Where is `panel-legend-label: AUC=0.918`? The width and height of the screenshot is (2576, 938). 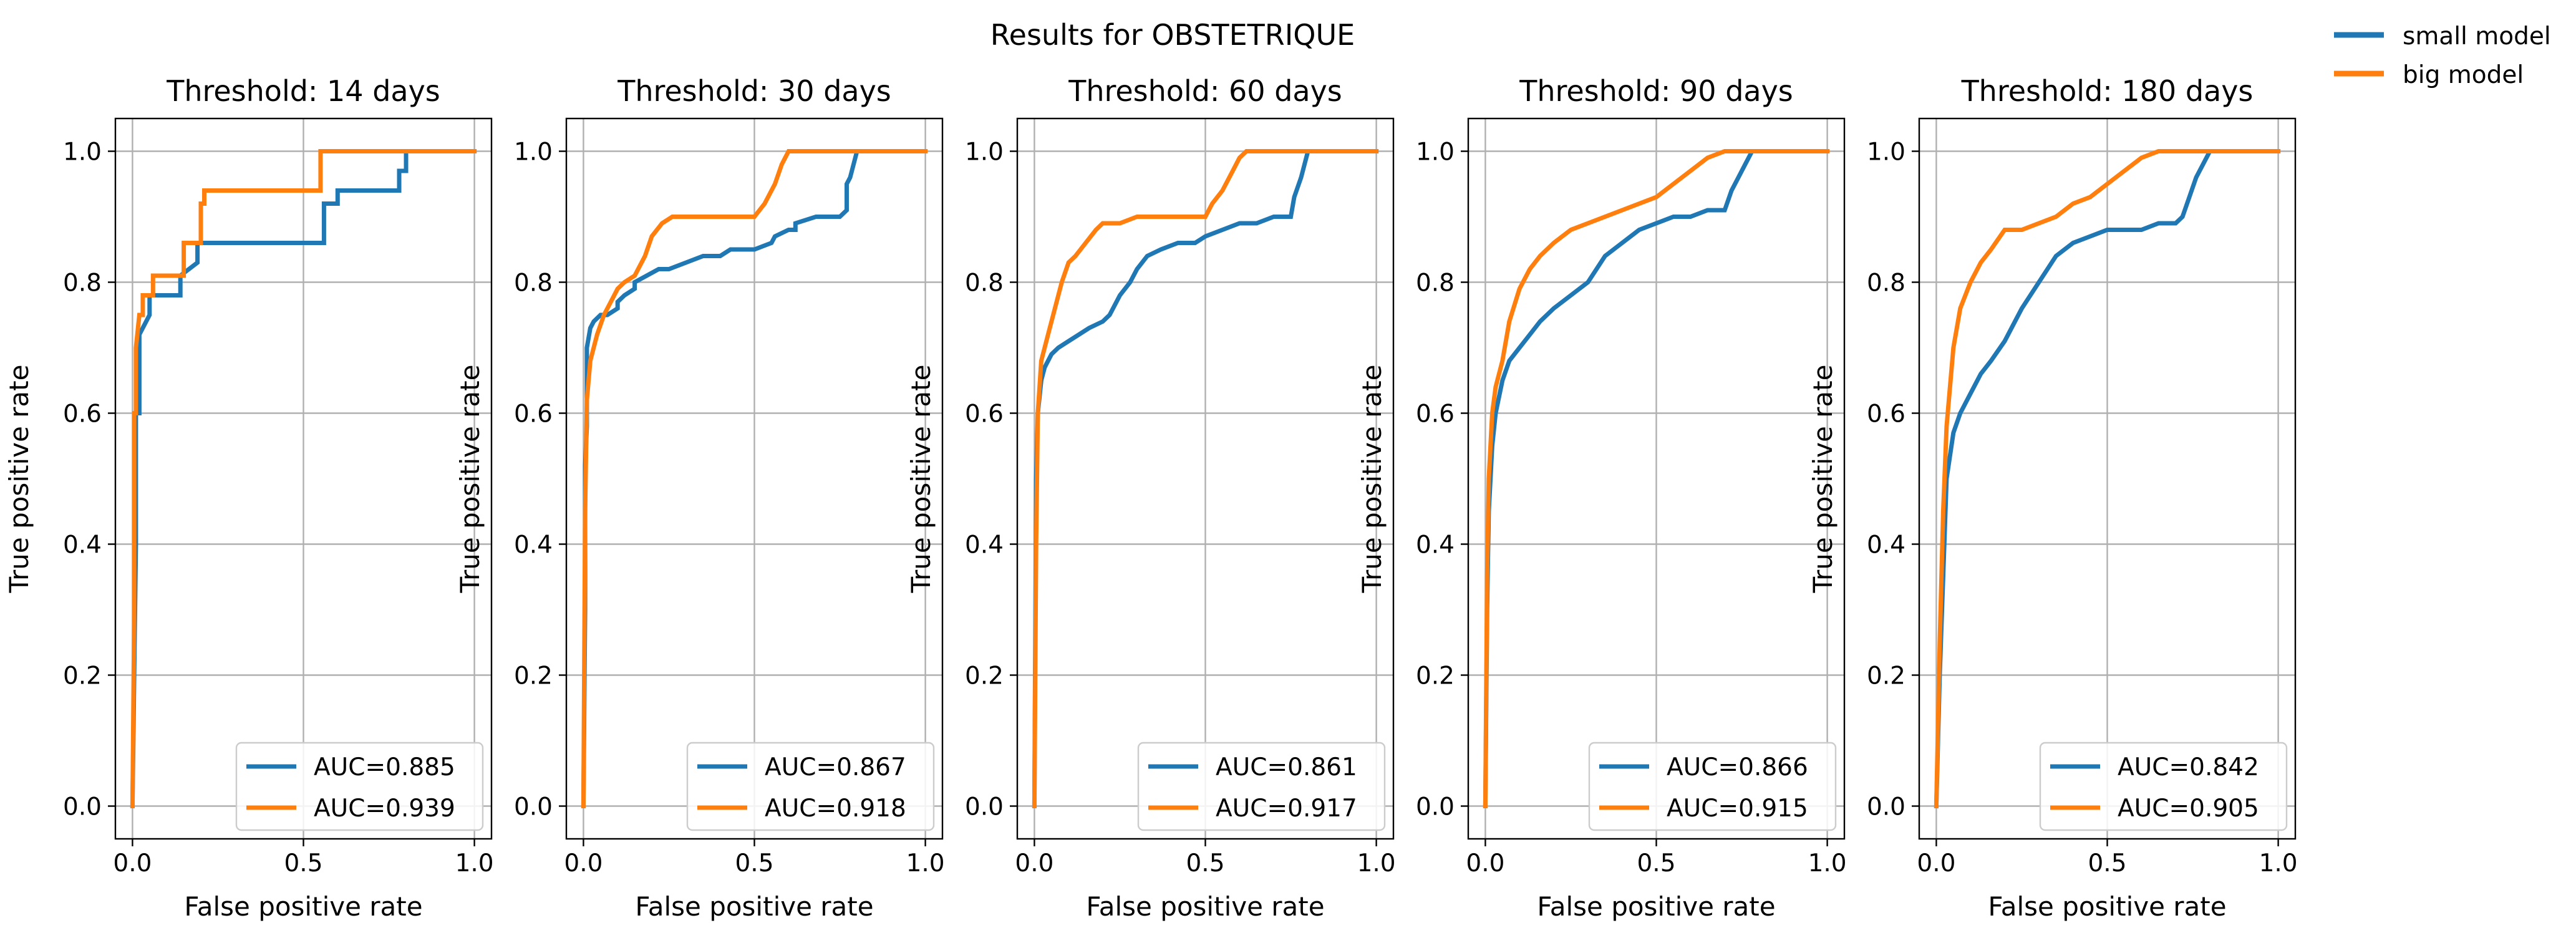
panel-legend-label: AUC=0.918 is located at coordinates (835, 809).